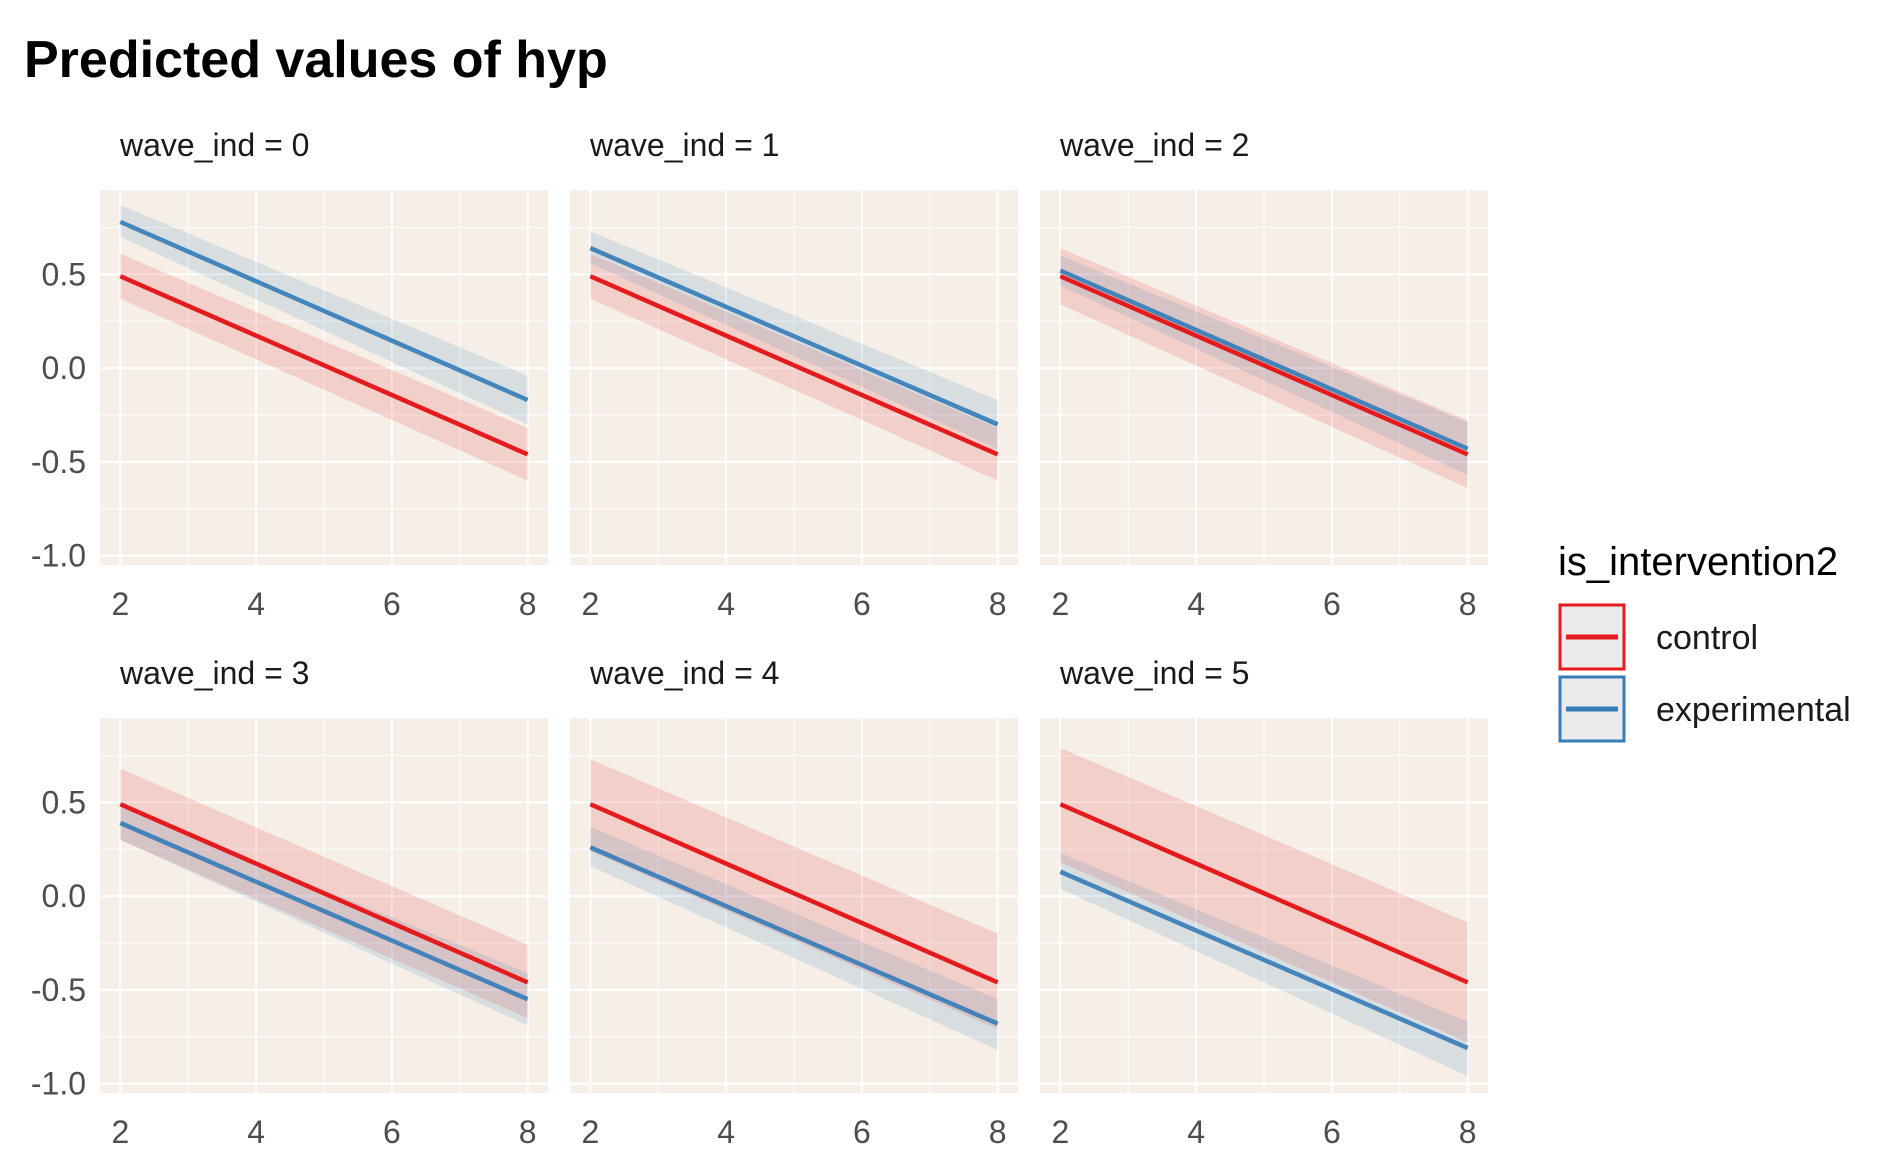 This screenshot has width=1887, height=1166. Describe the element at coordinates (316, 60) in the screenshot. I see `chart-title: Predicted values of hyp` at that location.